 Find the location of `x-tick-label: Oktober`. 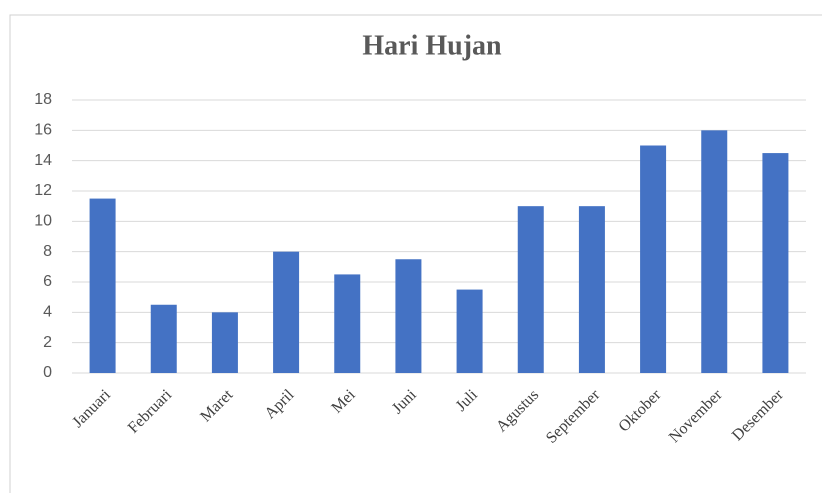

x-tick-label: Oktober is located at coordinates (640, 411).